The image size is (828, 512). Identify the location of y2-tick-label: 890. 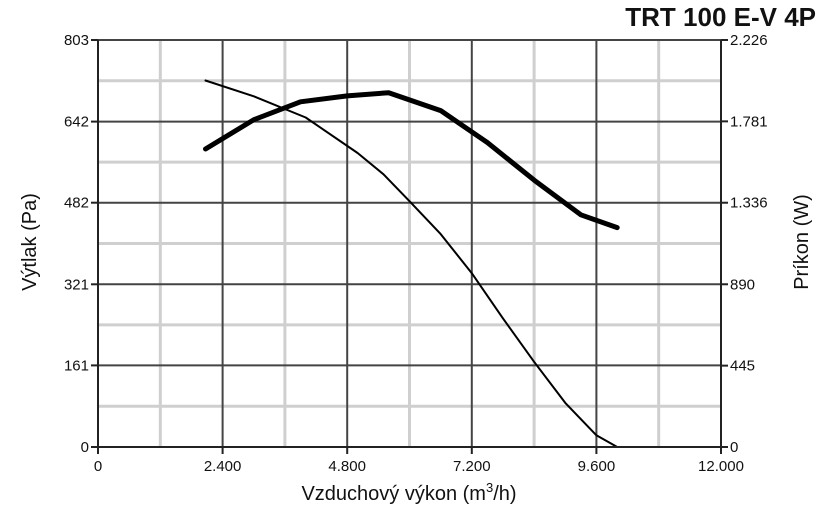
(742, 284).